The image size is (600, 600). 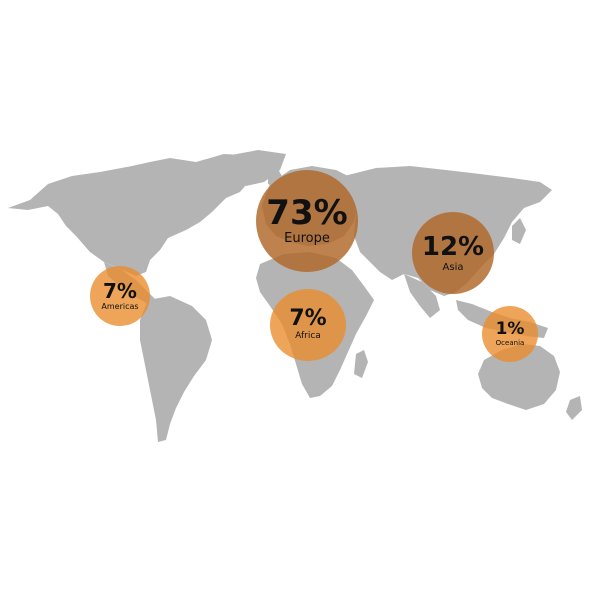 I want to click on land-madagascar, so click(x=361, y=364).